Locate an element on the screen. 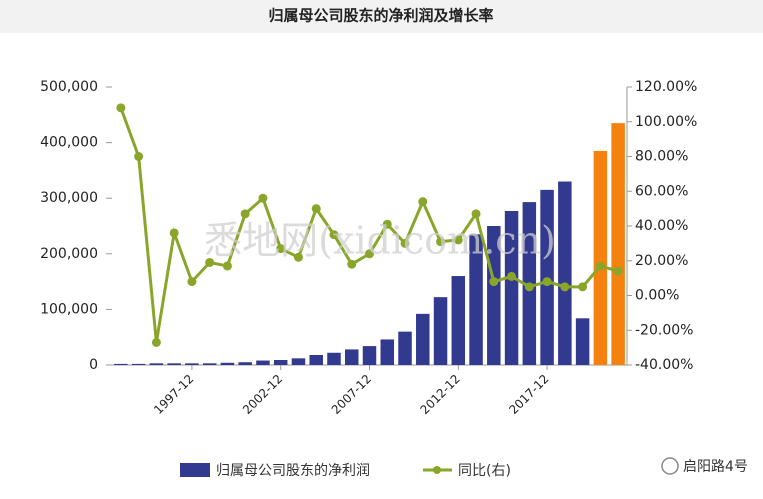  legend-swatch-dot is located at coordinates (437, 470).